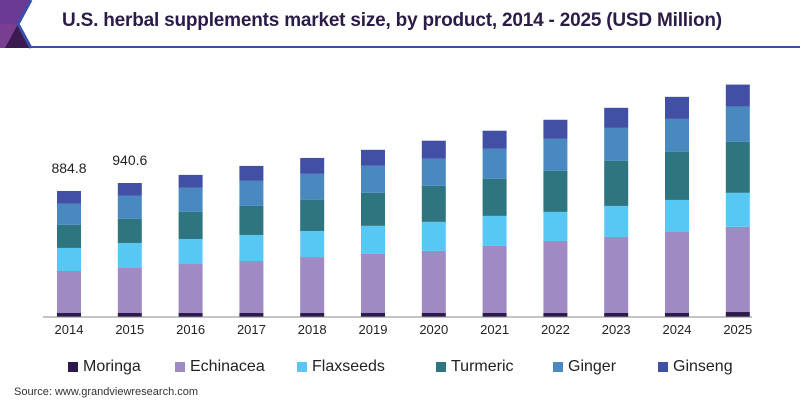 This screenshot has width=800, height=400. I want to click on bar-stack-2019, so click(373, 233).